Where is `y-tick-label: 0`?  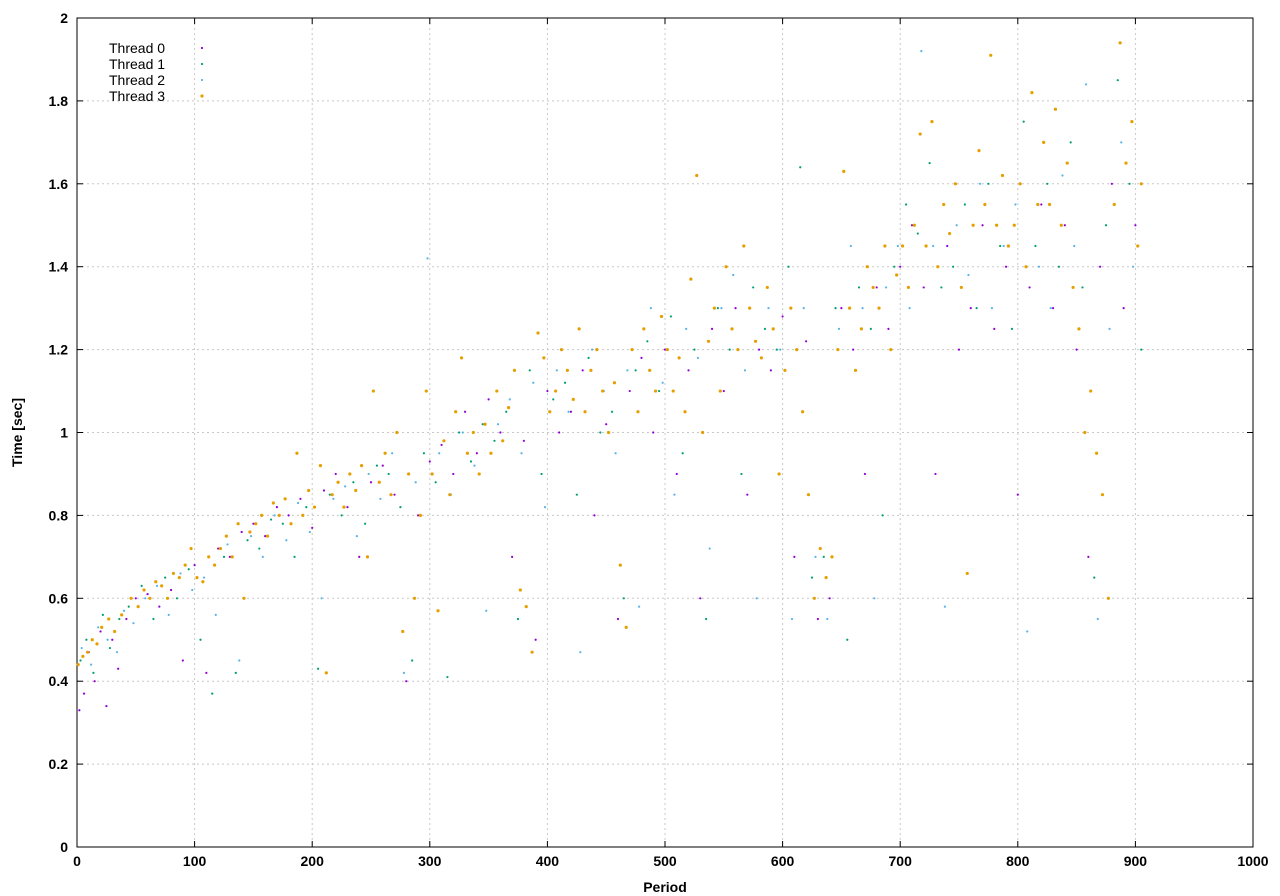
y-tick-label: 0 is located at coordinates (64, 847).